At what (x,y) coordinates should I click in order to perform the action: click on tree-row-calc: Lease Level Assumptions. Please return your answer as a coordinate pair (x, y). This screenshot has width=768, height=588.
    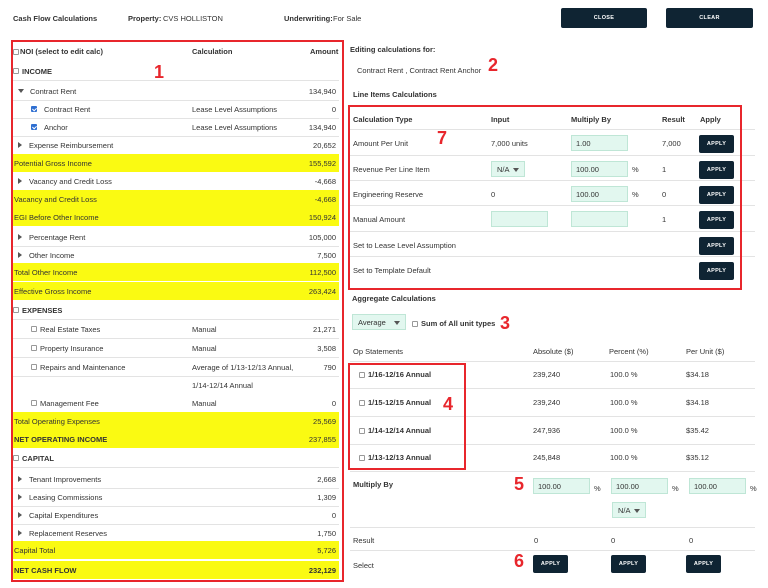
    Looking at the image, I should click on (235, 109).